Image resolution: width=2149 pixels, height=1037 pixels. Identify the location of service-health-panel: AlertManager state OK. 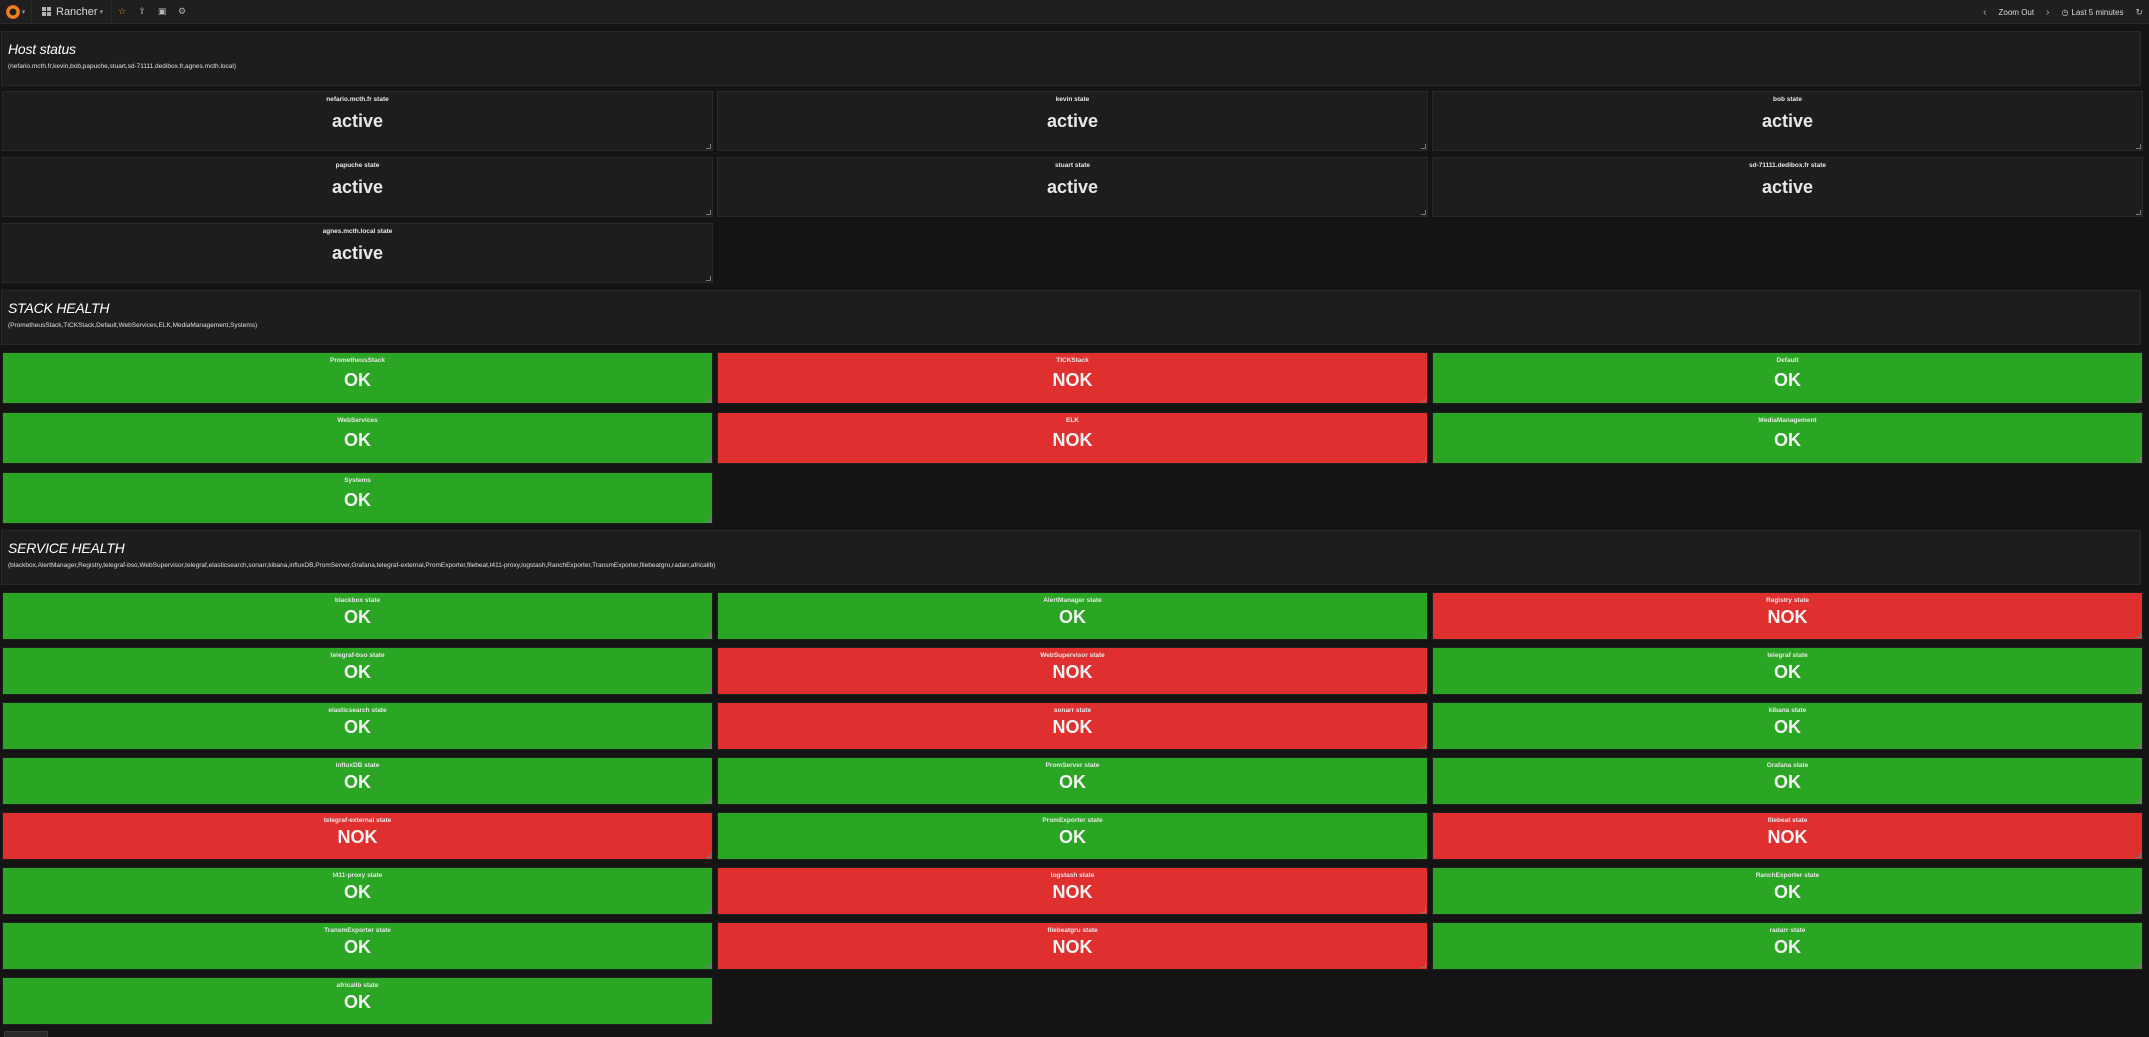
(1072, 616).